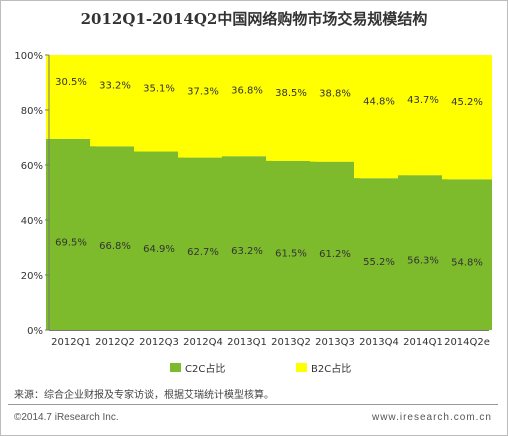 The height and width of the screenshot is (436, 508). I want to click on data-label: 36.8%, so click(247, 91).